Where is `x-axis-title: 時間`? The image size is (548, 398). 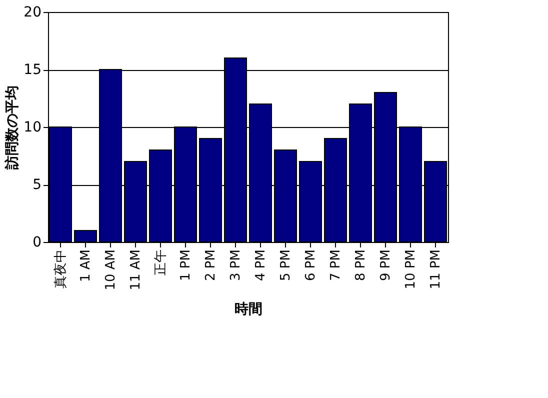 x-axis-title: 時間 is located at coordinates (248, 309).